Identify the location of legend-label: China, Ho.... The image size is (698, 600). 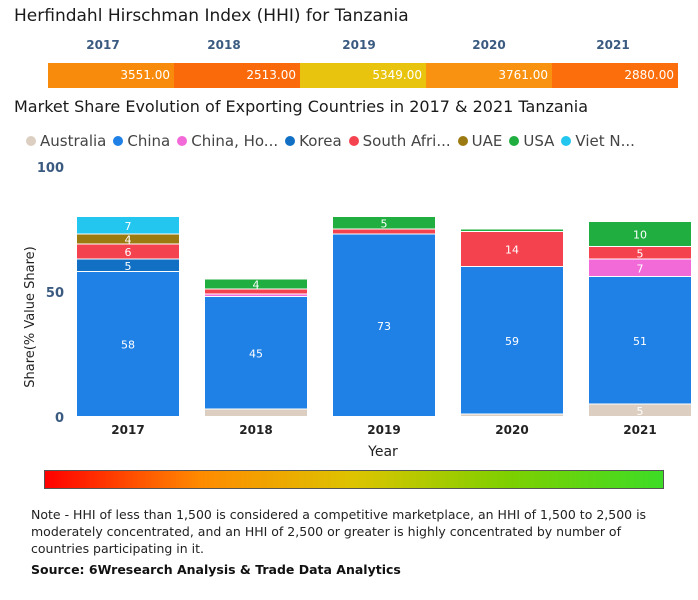
(235, 141).